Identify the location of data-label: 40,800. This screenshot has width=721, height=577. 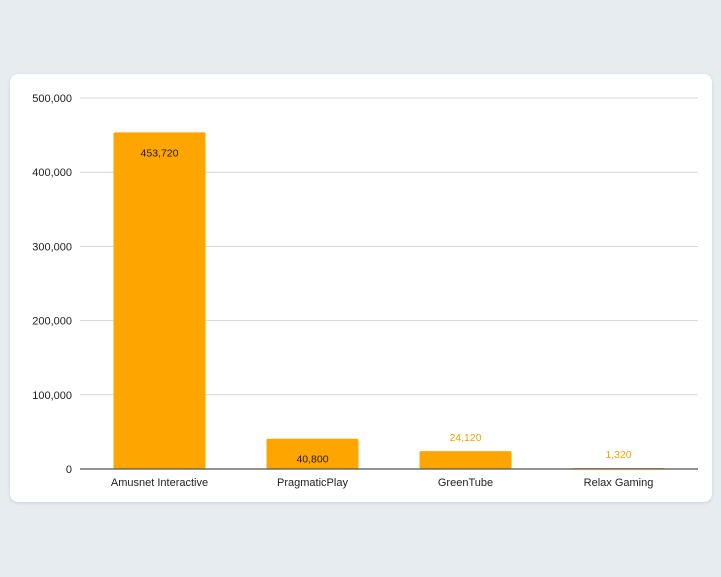
(312, 460).